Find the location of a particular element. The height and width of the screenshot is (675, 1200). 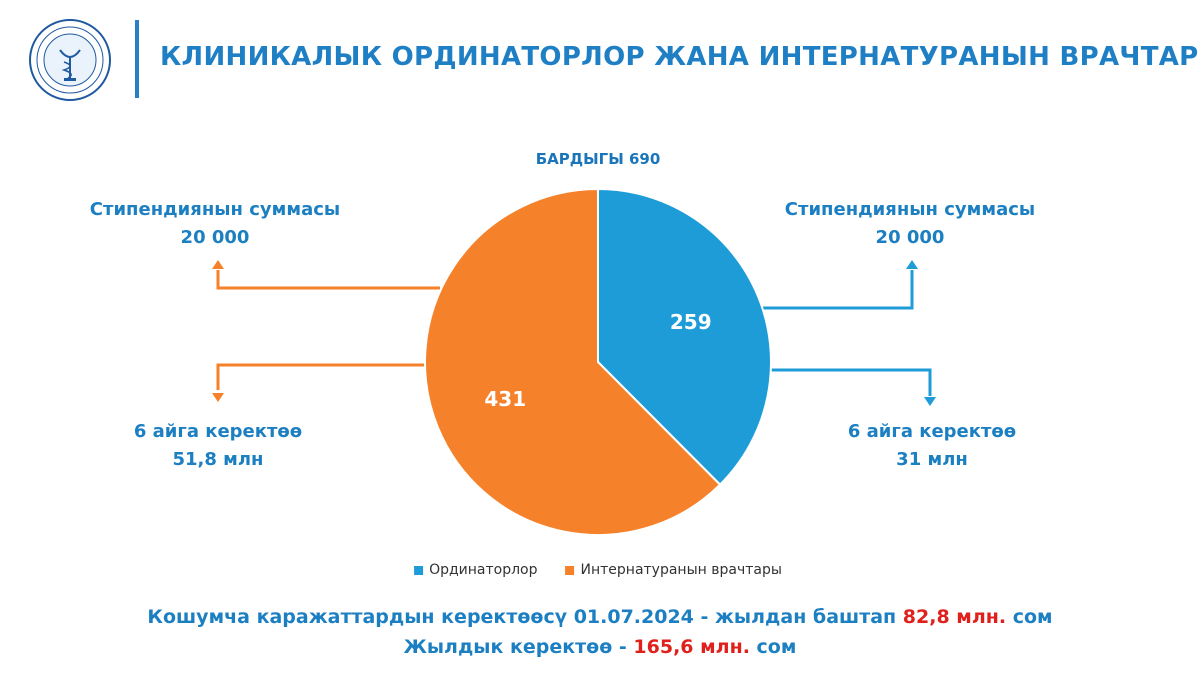

right-need-label: 6 айга керектөө is located at coordinates (932, 431).